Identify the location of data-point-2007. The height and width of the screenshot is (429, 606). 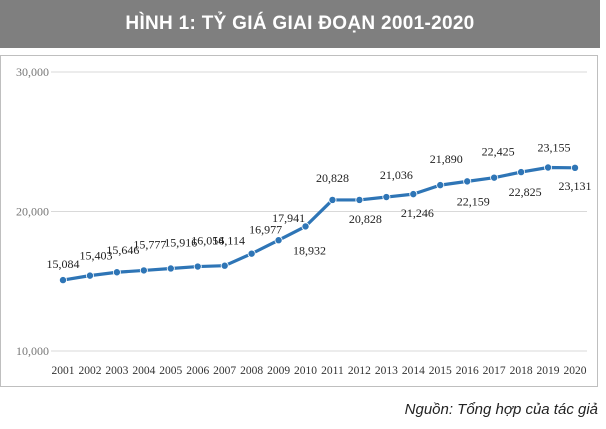
(224, 265).